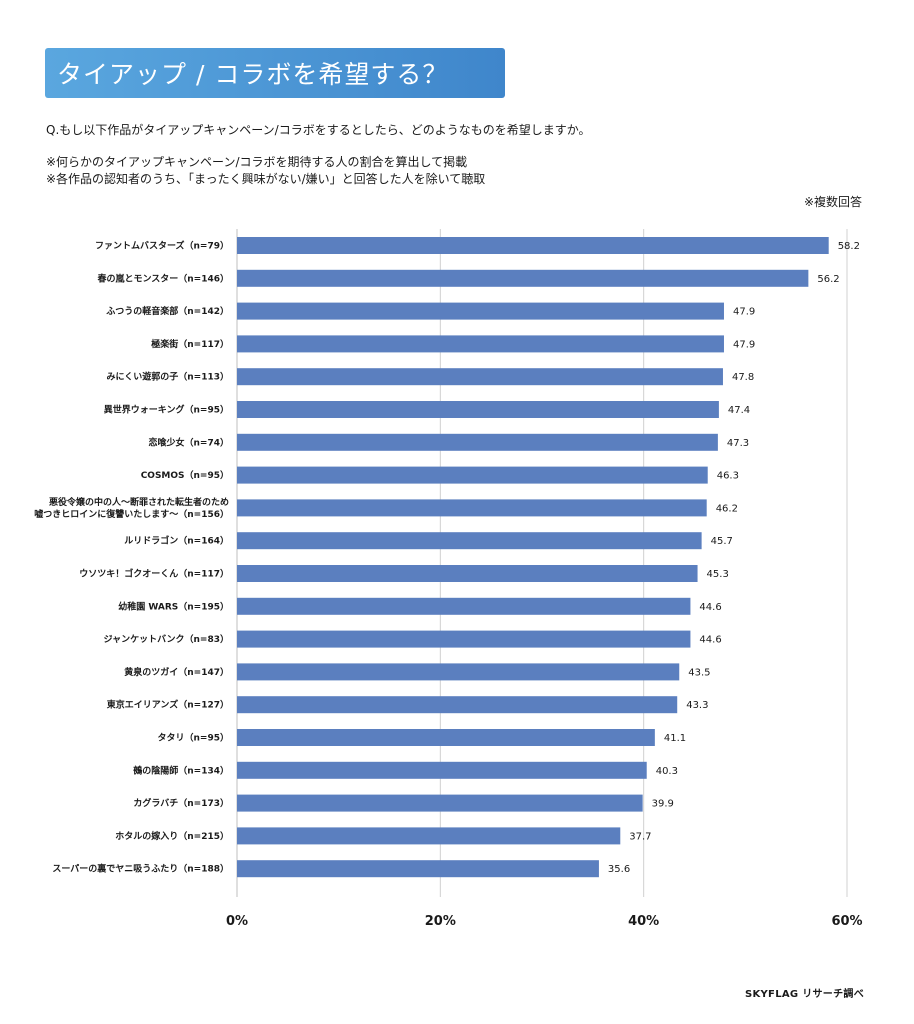 This screenshot has width=914, height=1024. Describe the element at coordinates (619, 869) in the screenshot. I see `data-label: 35.6` at that location.